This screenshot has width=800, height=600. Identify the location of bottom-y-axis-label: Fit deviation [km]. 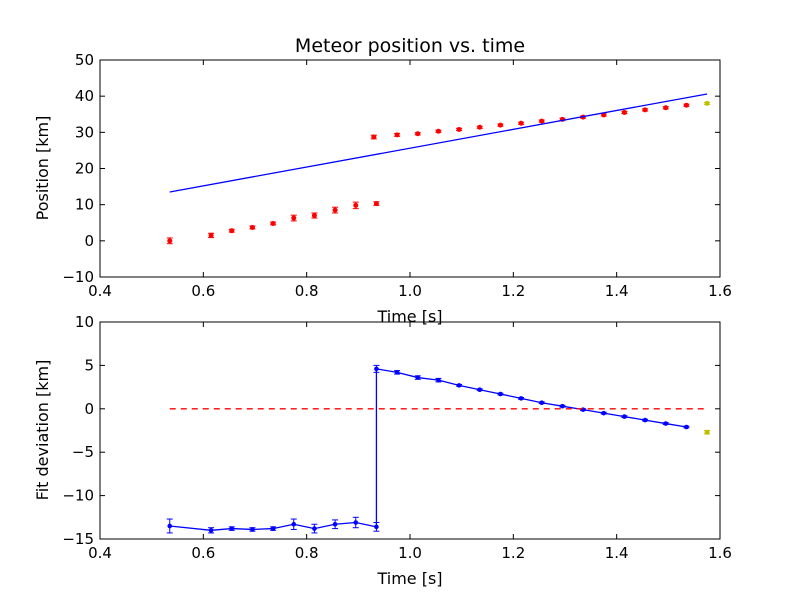
(42, 430).